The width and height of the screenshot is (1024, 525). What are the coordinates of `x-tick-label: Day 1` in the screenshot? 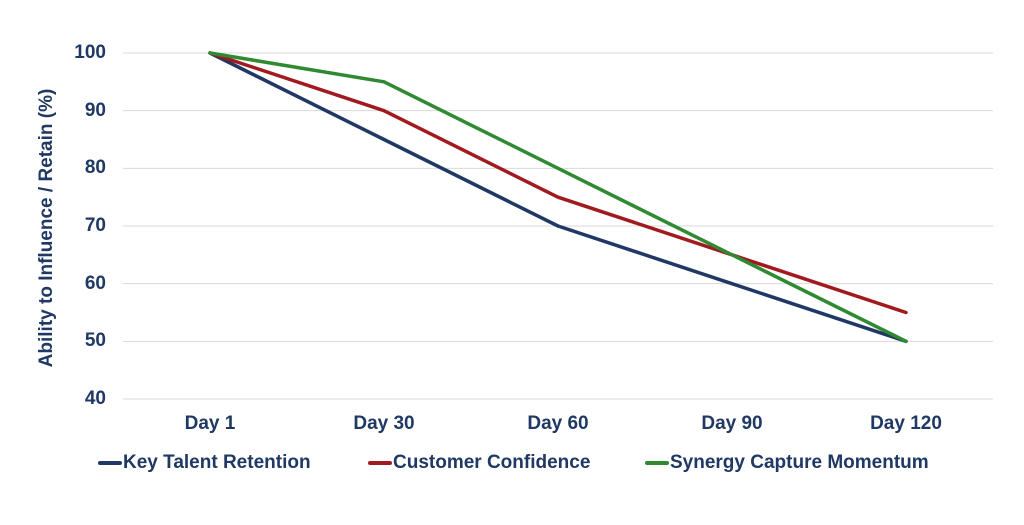 It's located at (210, 423).